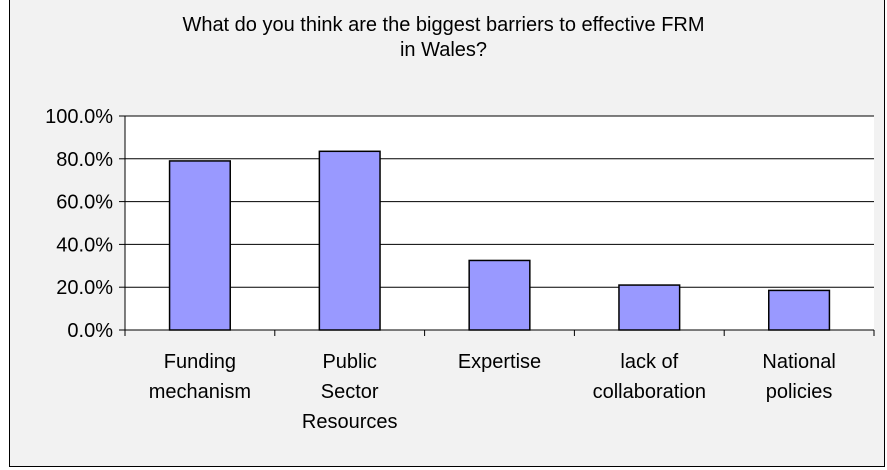  Describe the element at coordinates (443, 50) in the screenshot. I see `chart-title-line-2: in Wales?` at that location.